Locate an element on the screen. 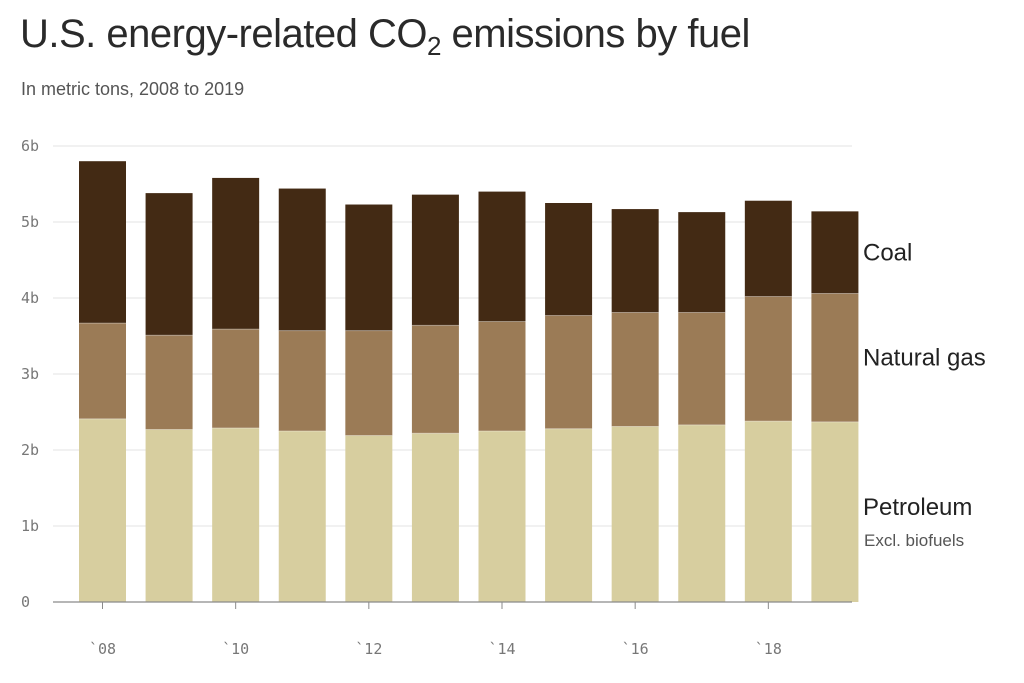  bar-natural-gas-2018 is located at coordinates (768, 359).